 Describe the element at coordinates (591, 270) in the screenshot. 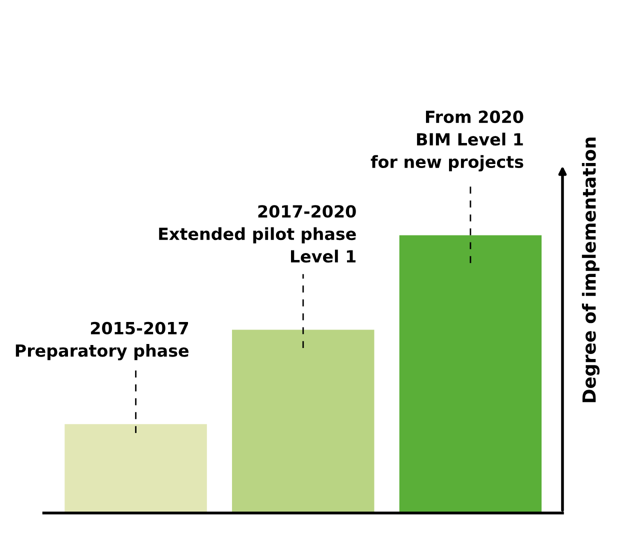

I see `y-axis-title: Degree of implementation` at that location.